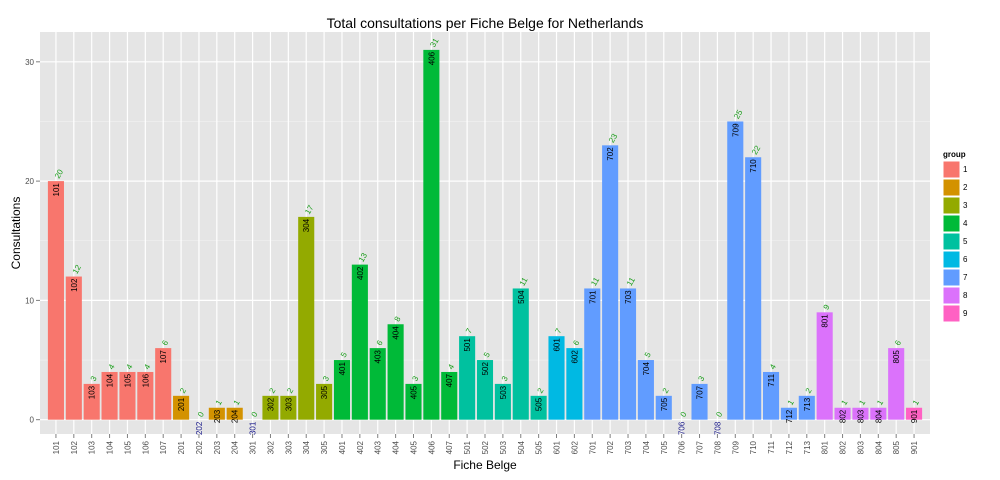 The width and height of the screenshot is (1000, 480). I want to click on y-tick-label: 30, so click(29, 62).